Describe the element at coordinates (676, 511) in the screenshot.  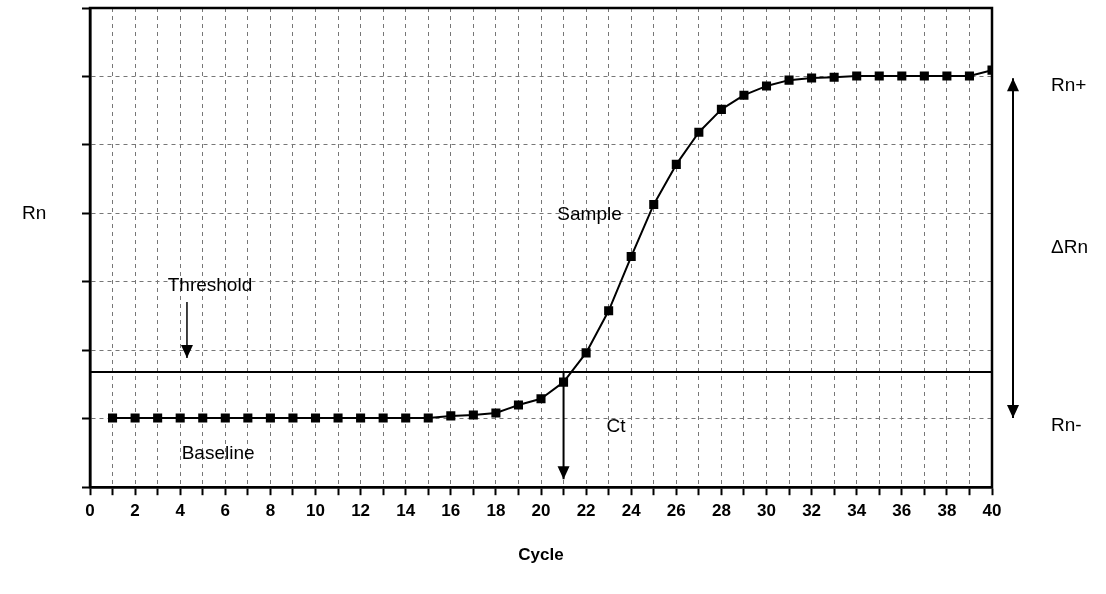
I see `x-tick-label: 26` at that location.